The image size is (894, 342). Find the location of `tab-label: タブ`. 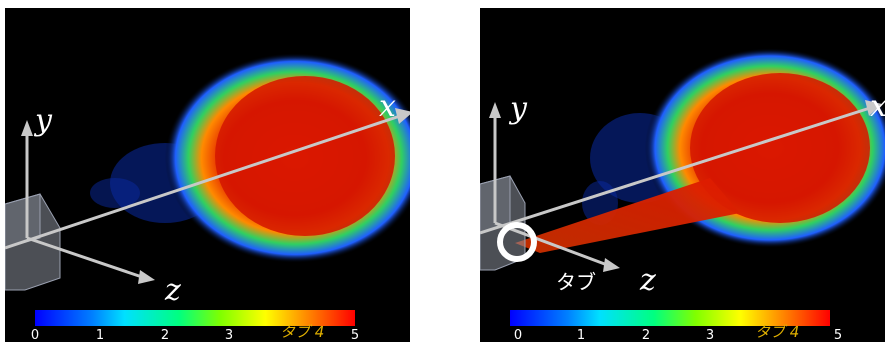

tab-label: タブ is located at coordinates (576, 282).